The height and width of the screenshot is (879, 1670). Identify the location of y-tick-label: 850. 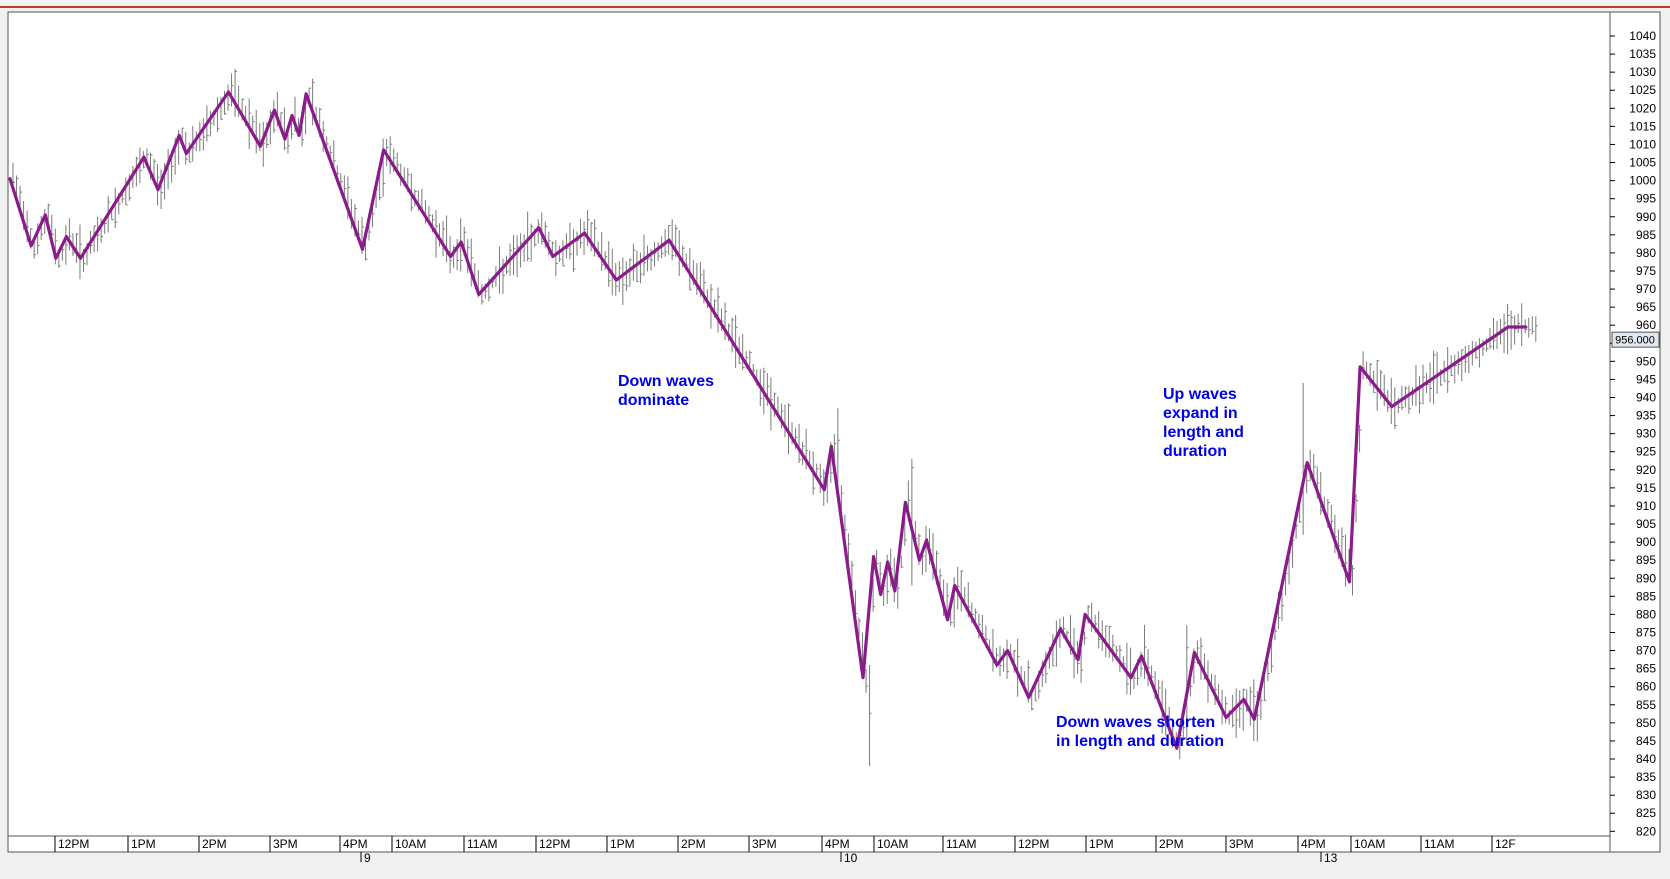
(1646, 723).